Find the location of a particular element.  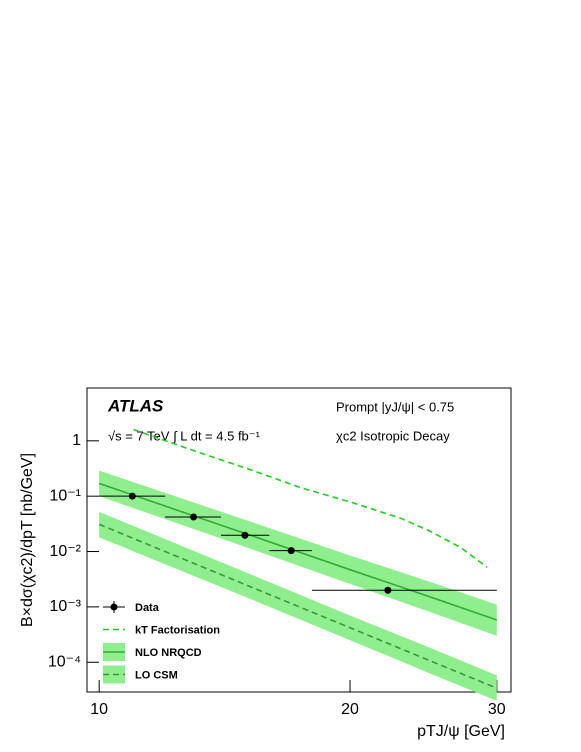

legend-label: Data is located at coordinates (147, 608).